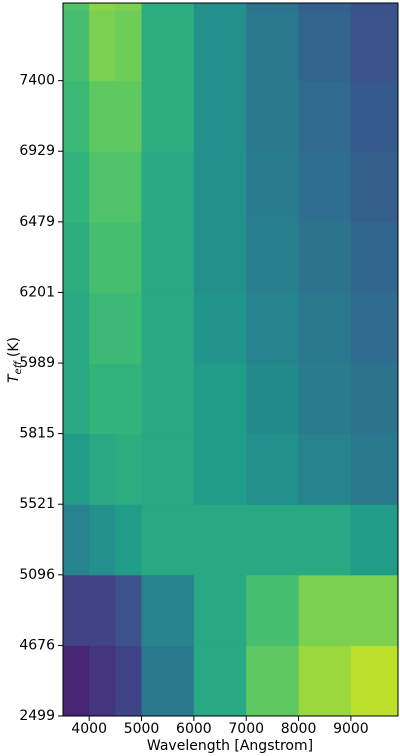  I want to click on x-tick-label: 5000, so click(142, 729).